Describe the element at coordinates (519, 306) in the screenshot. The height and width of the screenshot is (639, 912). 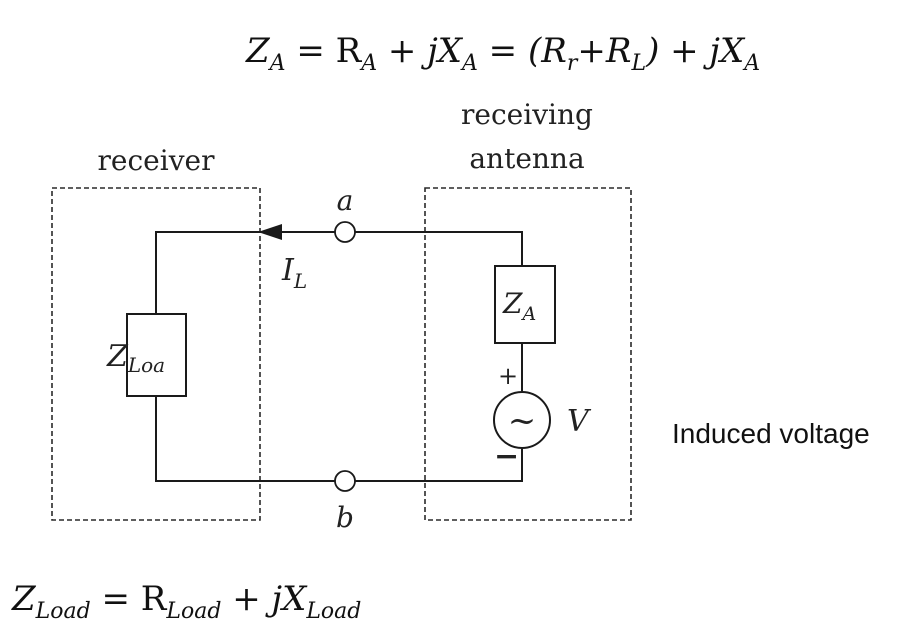
I see `antenna-impedance-label: ZA` at that location.